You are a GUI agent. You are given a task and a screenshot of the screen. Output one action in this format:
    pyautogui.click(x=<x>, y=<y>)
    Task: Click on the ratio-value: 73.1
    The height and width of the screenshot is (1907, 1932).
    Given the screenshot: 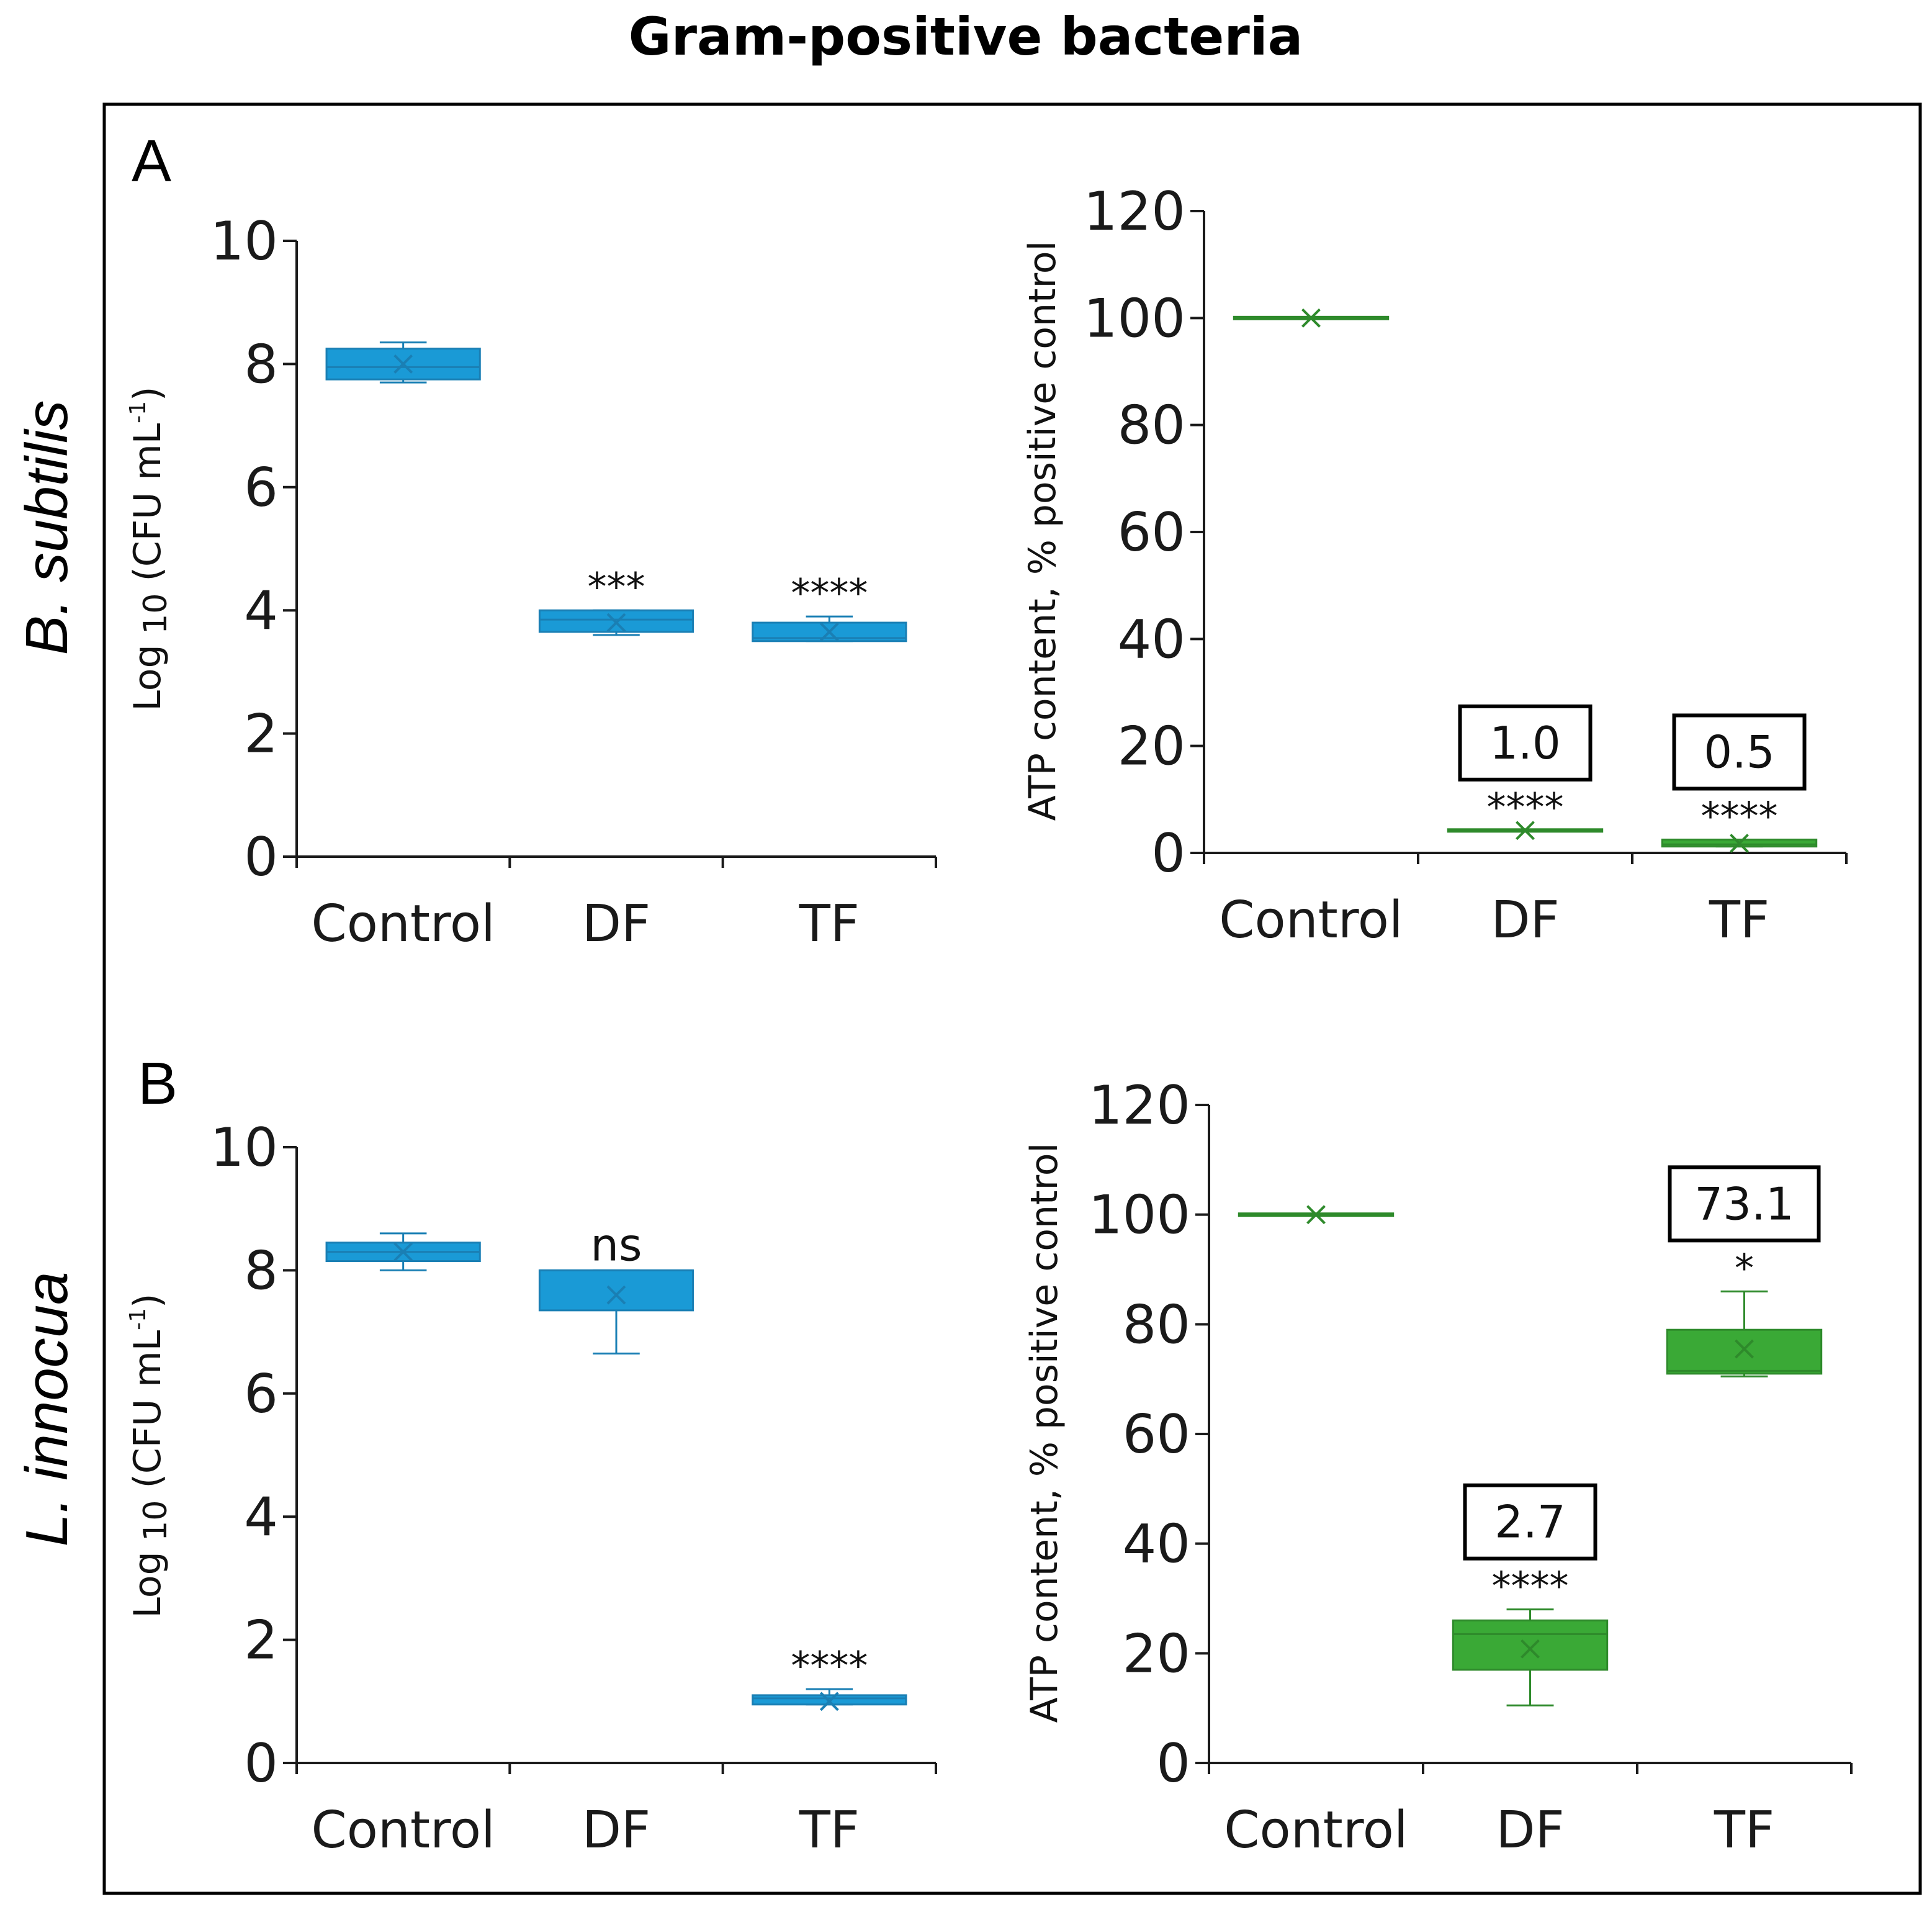 What is the action you would take?
    pyautogui.click(x=1744, y=1204)
    